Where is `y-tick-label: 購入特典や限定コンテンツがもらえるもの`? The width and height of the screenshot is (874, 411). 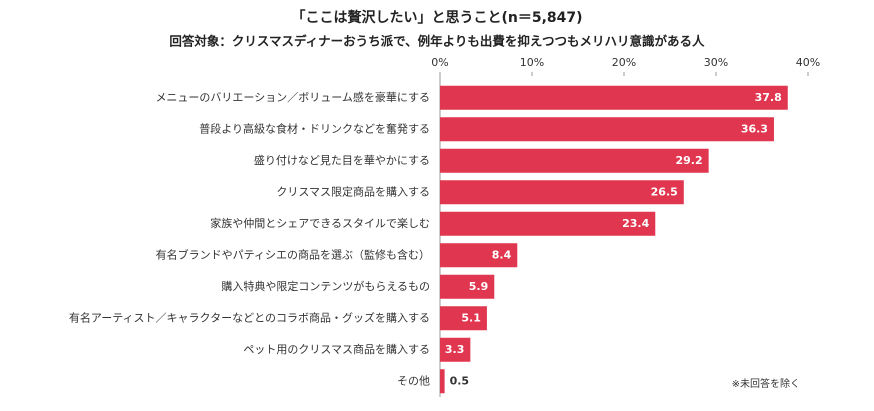 y-tick-label: 購入特典や限定コンテンツがもらえるもの is located at coordinates (325, 286).